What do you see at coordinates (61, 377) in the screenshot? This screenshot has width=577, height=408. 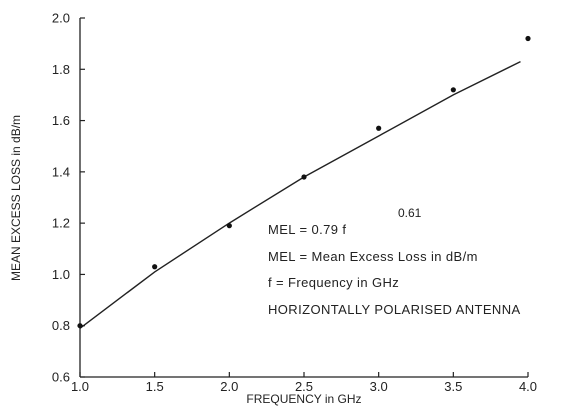 I see `y-tick-label: 0.6` at bounding box center [61, 377].